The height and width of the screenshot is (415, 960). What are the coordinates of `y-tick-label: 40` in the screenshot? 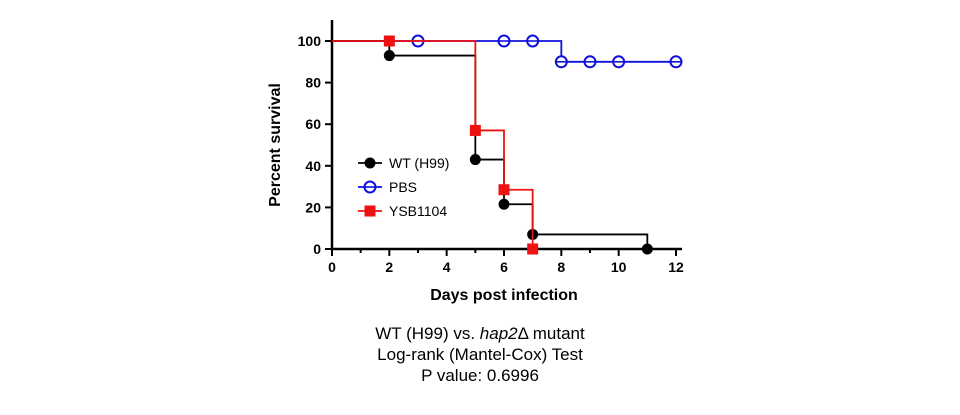 It's located at (313, 166).